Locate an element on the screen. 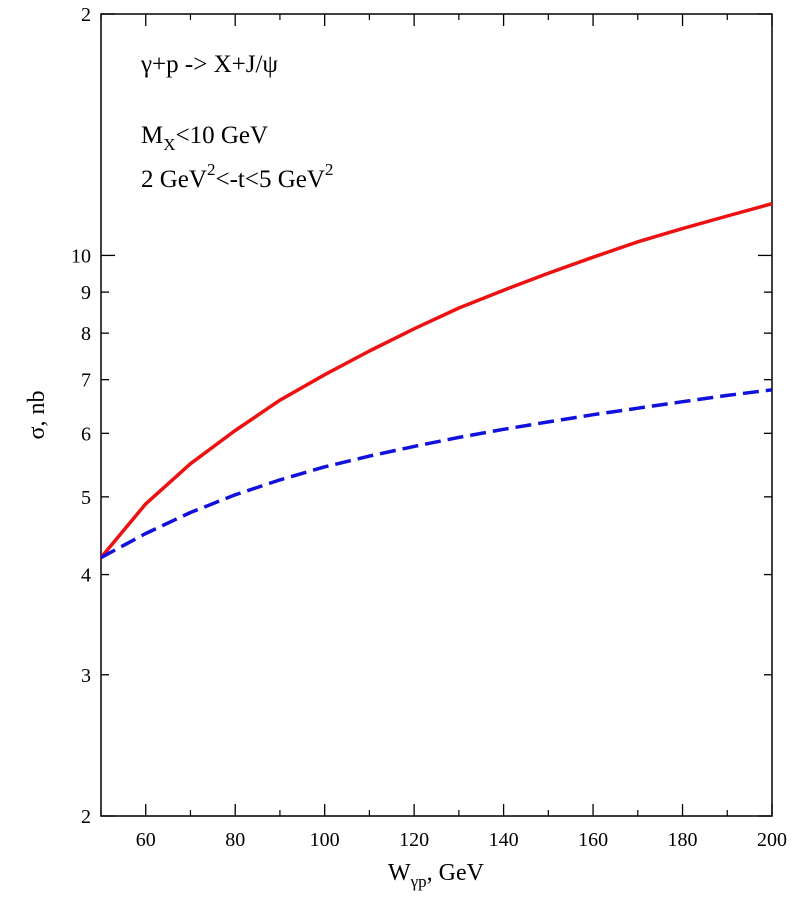 This screenshot has height=898, width=796. annotation-t-b: <-t<5 GeV is located at coordinates (269, 179).